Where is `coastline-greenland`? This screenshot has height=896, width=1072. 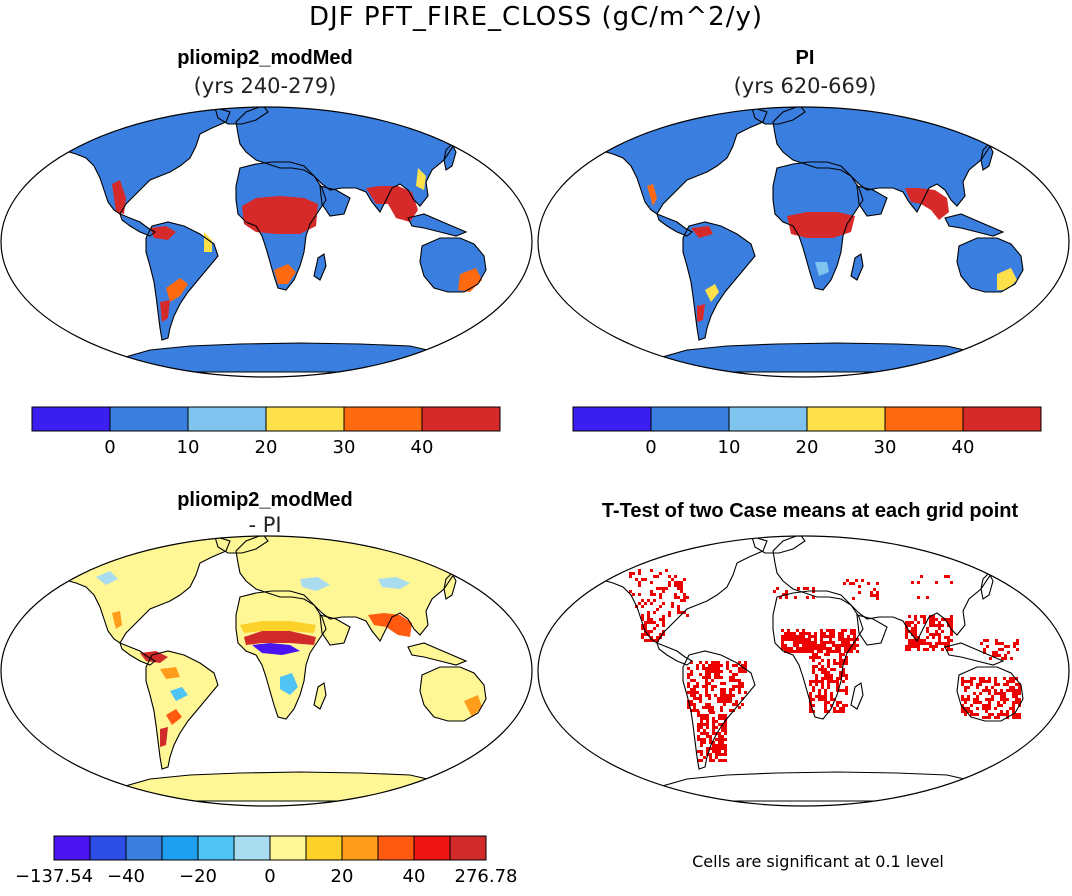 coastline-greenland is located at coordinates (241, 545).